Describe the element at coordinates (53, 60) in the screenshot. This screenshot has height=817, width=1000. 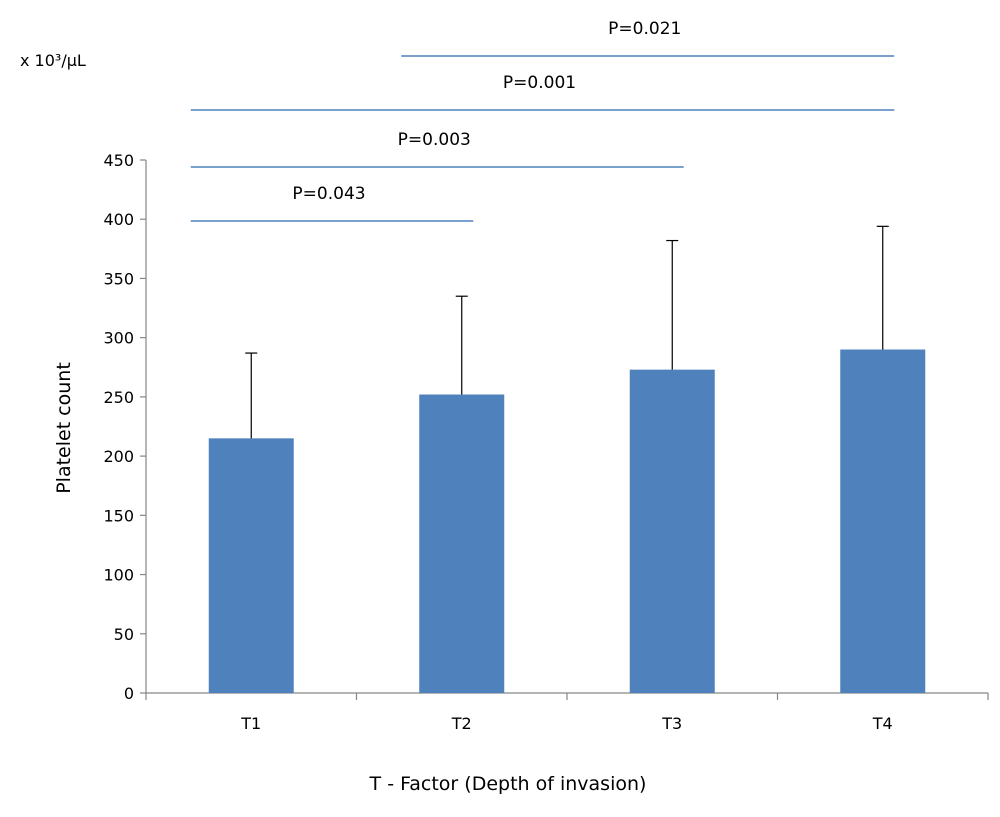
I see `unit-label: x 10³/µL` at that location.